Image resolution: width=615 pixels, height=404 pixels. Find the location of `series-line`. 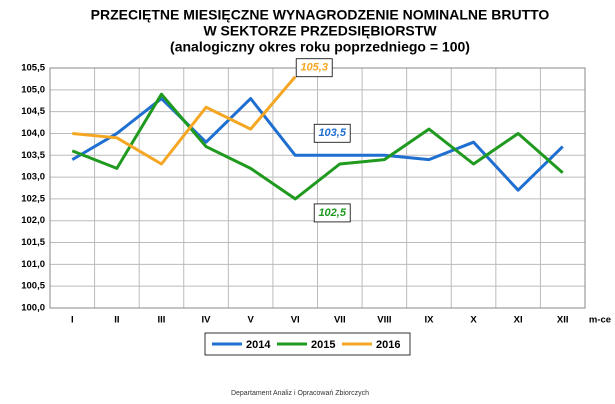

series-line is located at coordinates (184, 120).